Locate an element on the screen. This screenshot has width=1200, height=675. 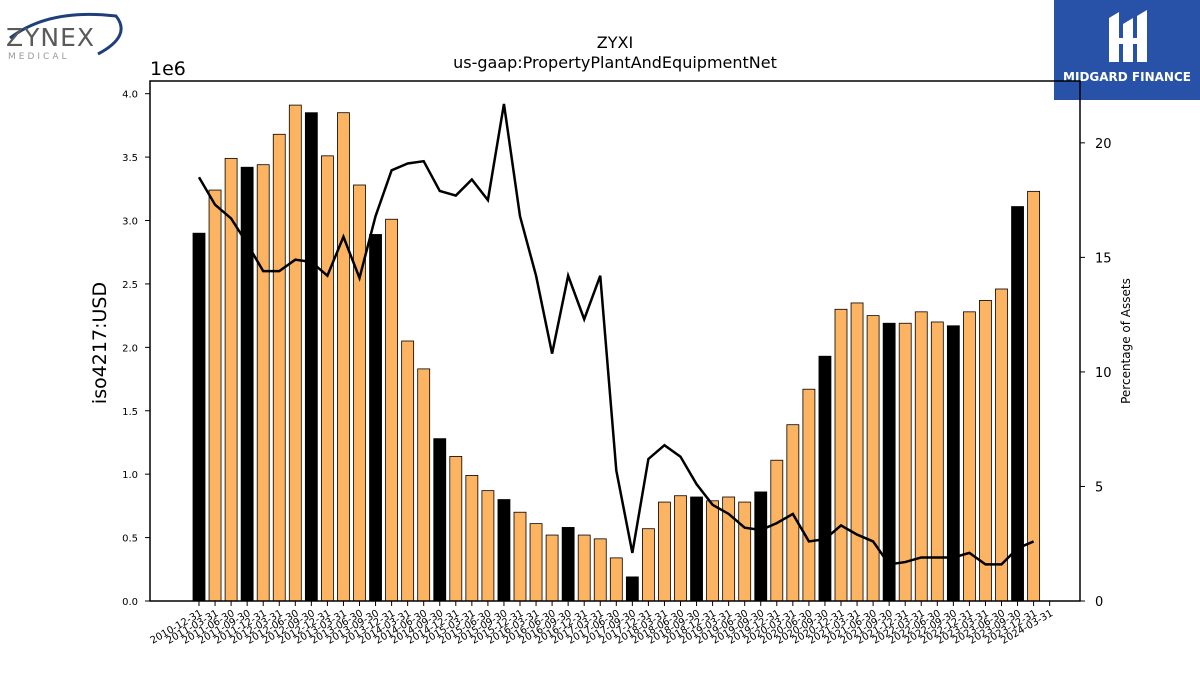
y-tick-label: 4.0 is located at coordinates (130, 95).